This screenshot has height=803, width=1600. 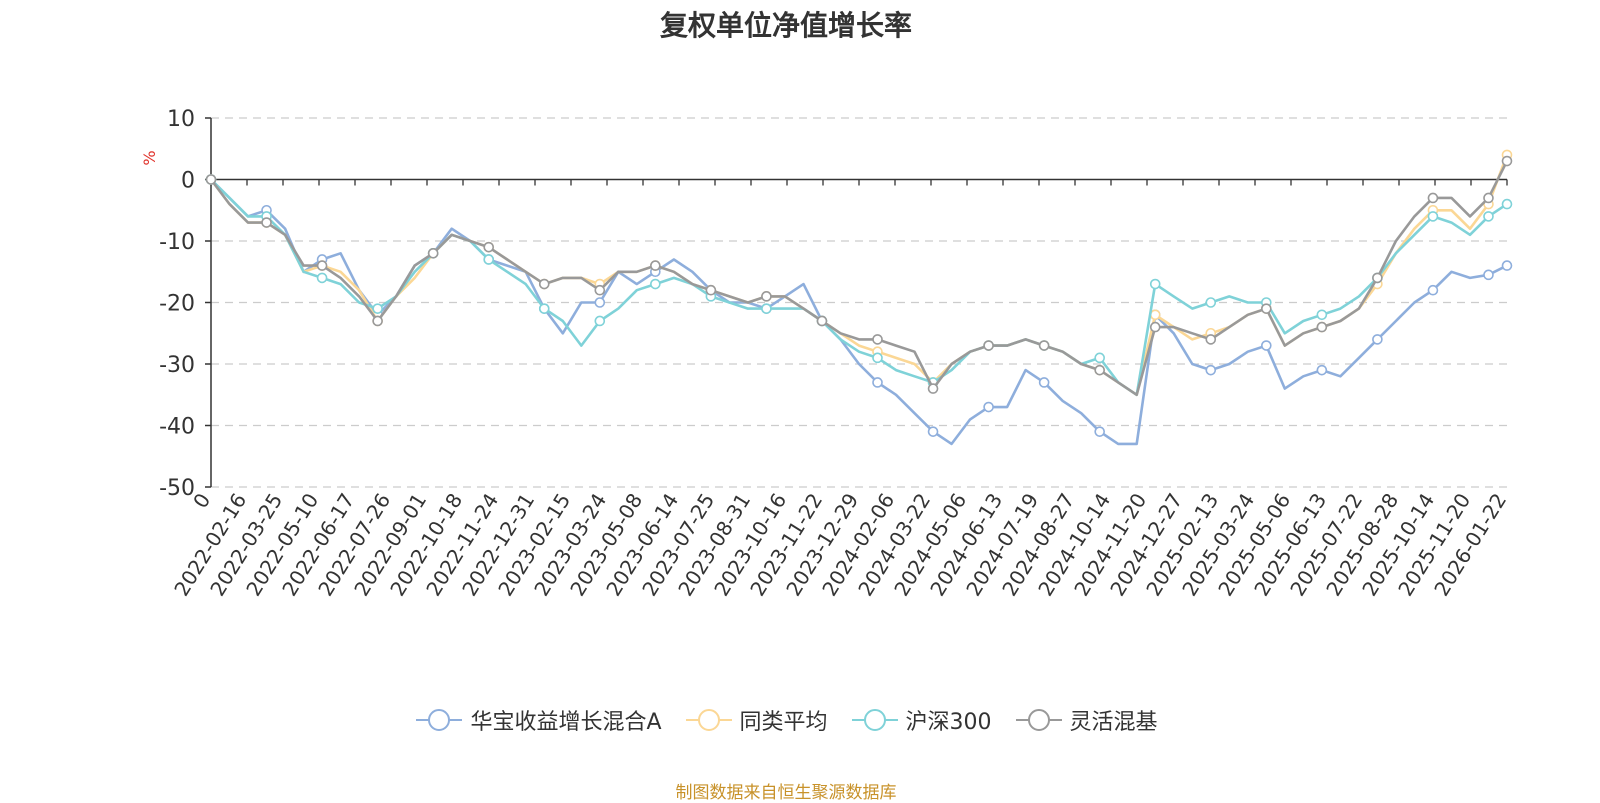 What do you see at coordinates (181, 119) in the screenshot?
I see `y-tick-label: 10` at bounding box center [181, 119].